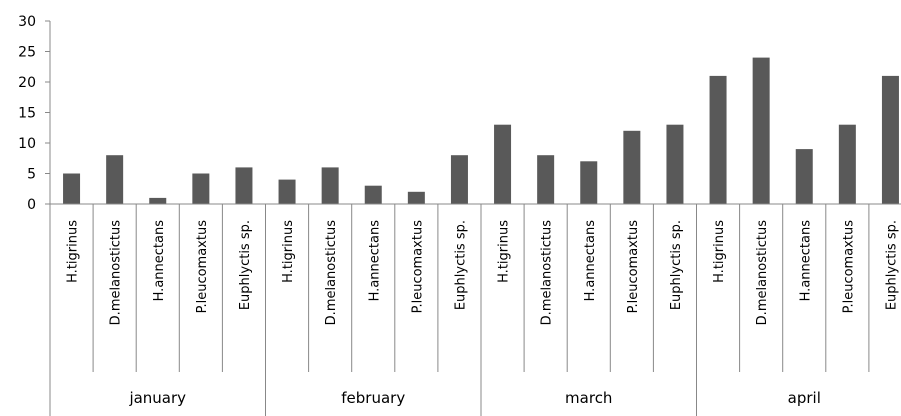  Describe the element at coordinates (373, 398) in the screenshot. I see `group-label-february: february` at that location.